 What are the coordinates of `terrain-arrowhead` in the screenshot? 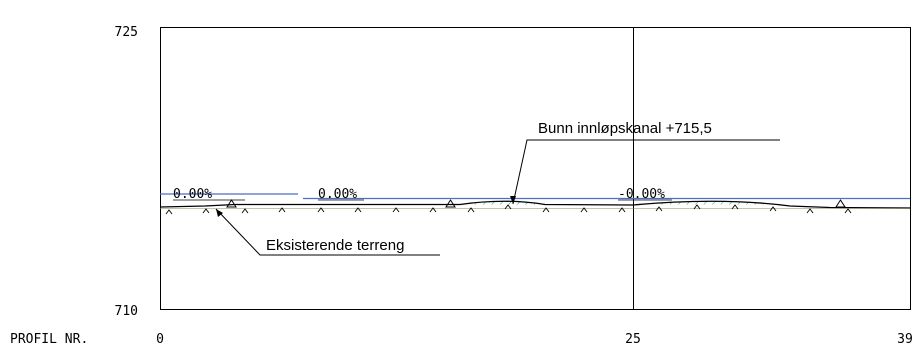 It's located at (219, 213).